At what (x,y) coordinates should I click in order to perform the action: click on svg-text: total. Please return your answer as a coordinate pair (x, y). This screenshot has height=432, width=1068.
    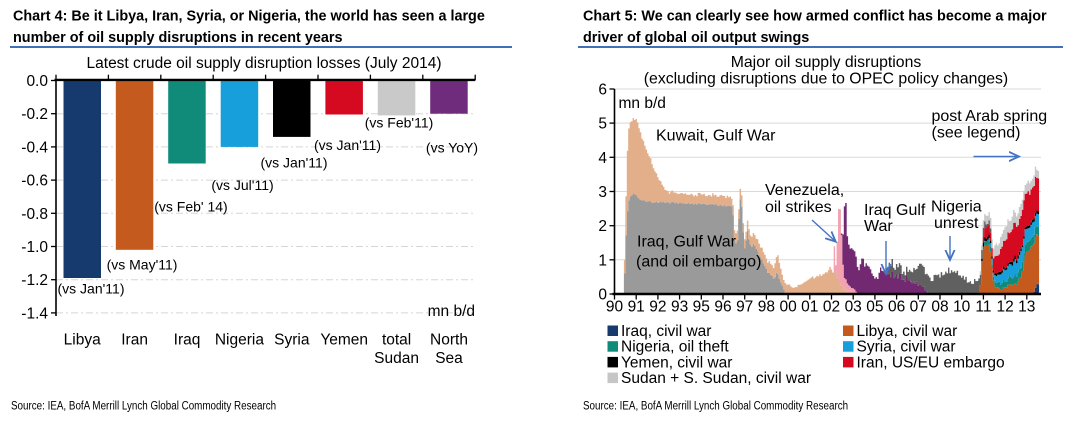
    Looking at the image, I should click on (396, 340).